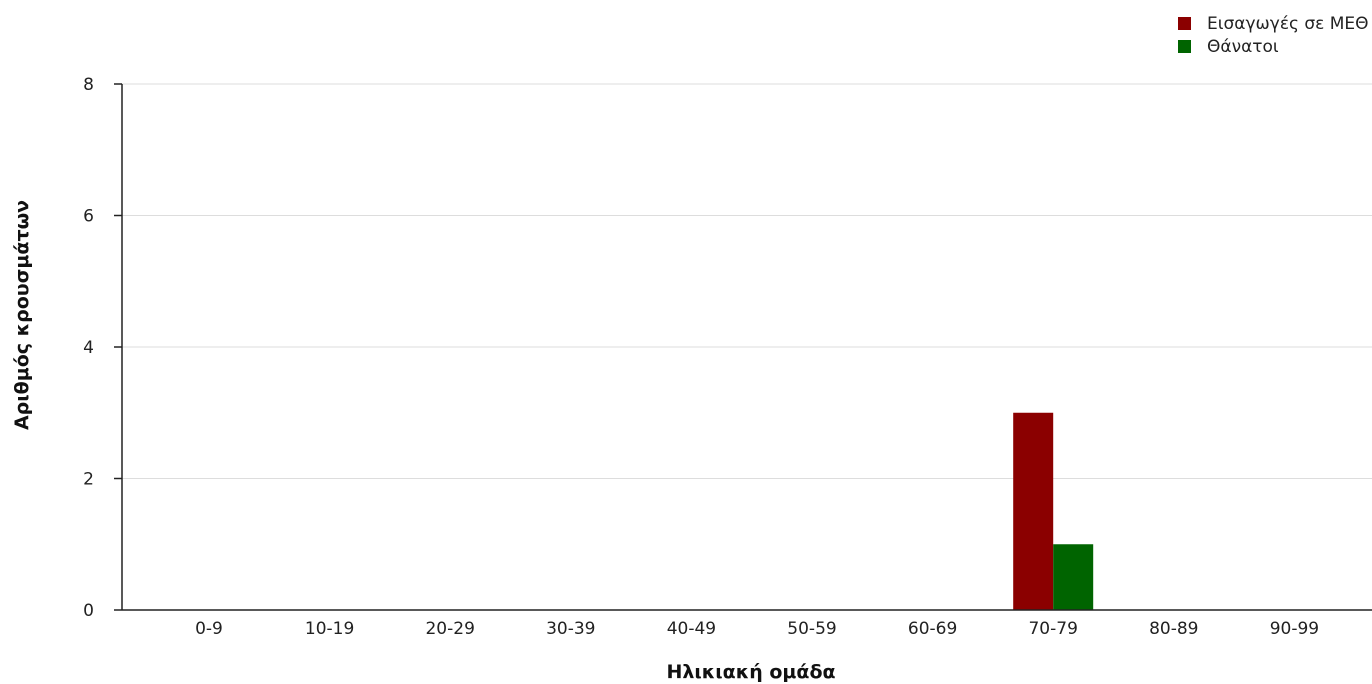 The image size is (1372, 684). Describe the element at coordinates (811, 629) in the screenshot. I see `x-tick-label: 50-59` at that location.